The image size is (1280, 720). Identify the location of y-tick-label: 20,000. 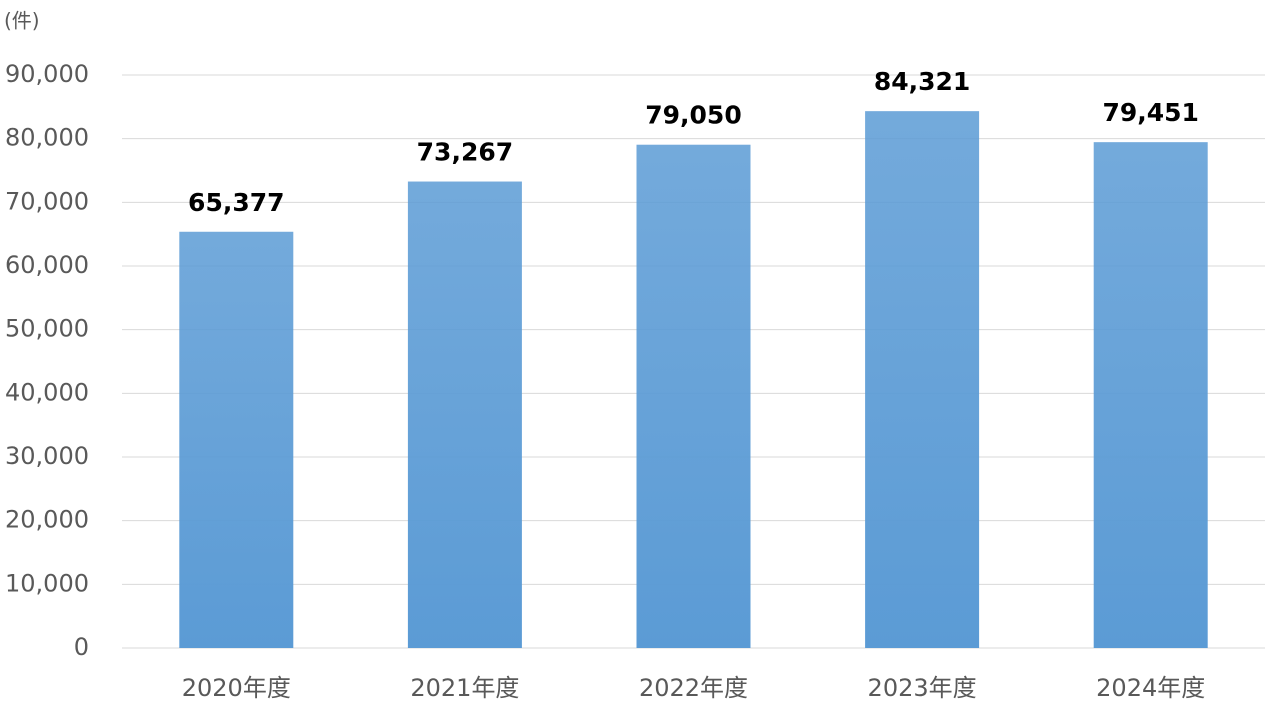
(47, 520).